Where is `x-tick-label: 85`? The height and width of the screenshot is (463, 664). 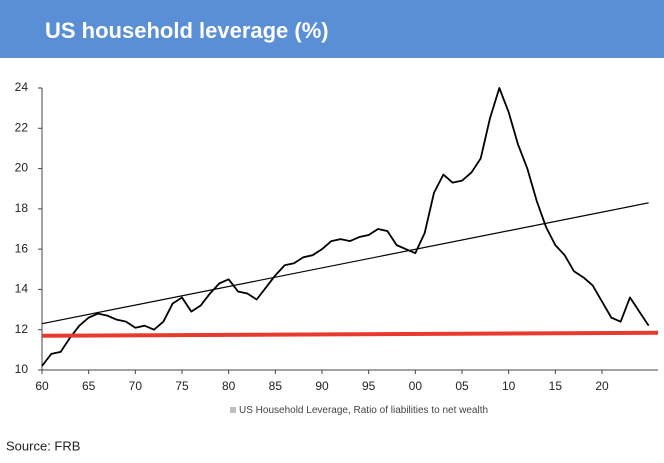 x-tick-label: 85 is located at coordinates (276, 386).